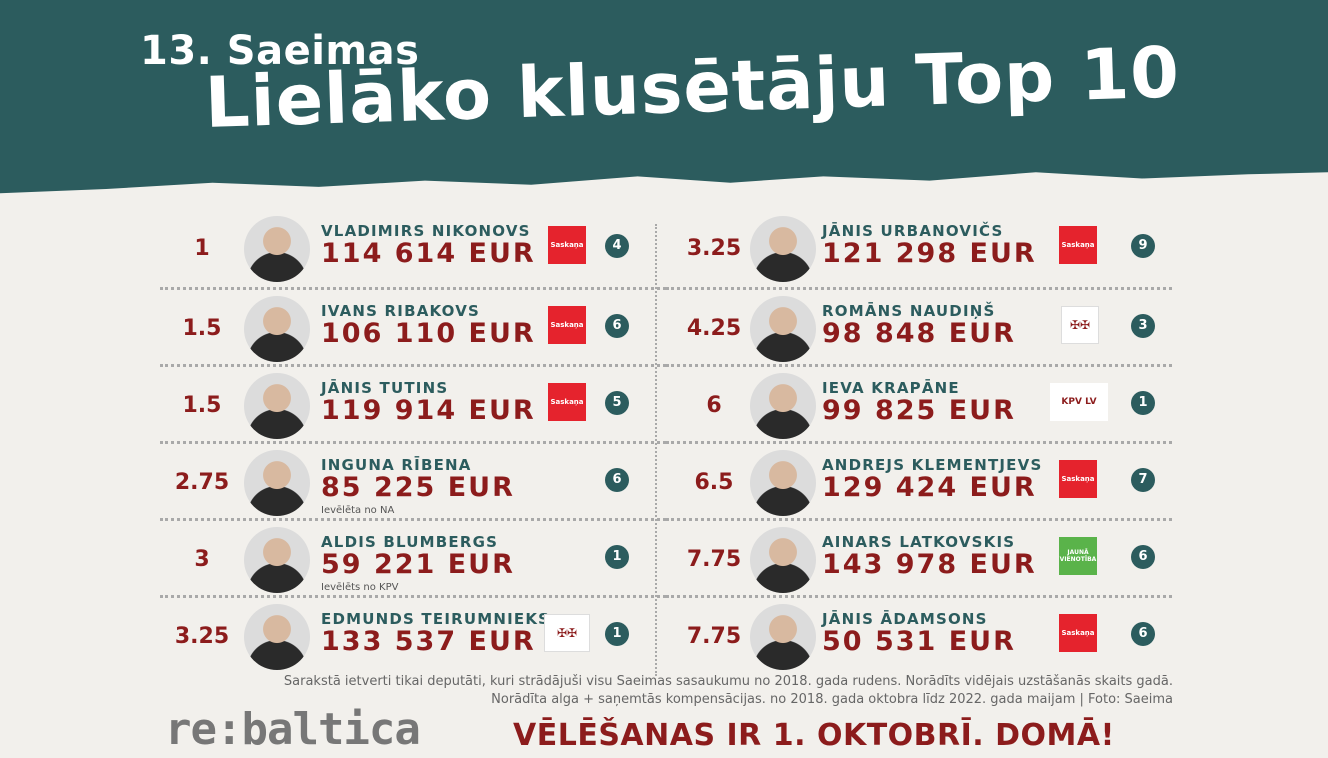 The image size is (1328, 758). I want to click on deputy-name: IEVA KRAPĀNE, so click(891, 388).